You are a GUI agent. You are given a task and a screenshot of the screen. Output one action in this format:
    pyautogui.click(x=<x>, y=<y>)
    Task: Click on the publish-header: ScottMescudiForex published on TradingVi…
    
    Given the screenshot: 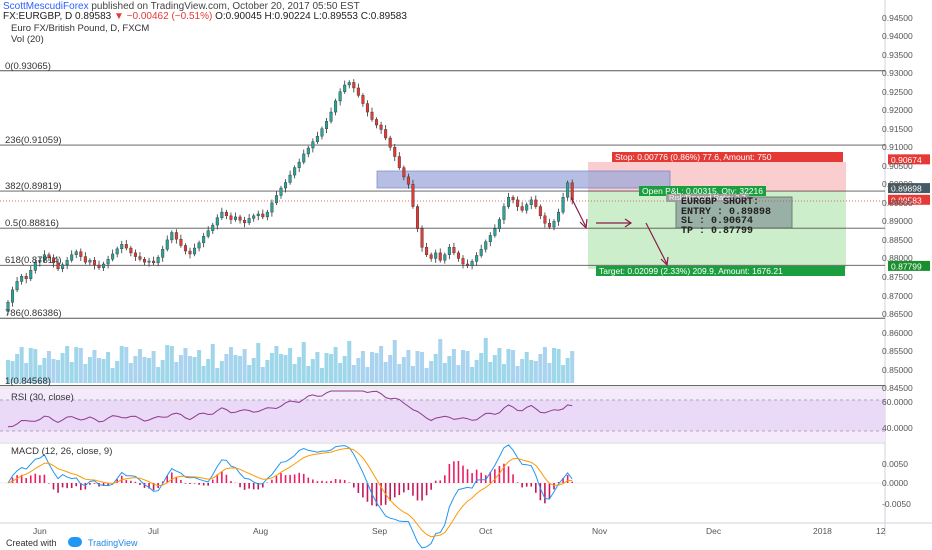 What is the action you would take?
    pyautogui.click(x=181, y=6)
    